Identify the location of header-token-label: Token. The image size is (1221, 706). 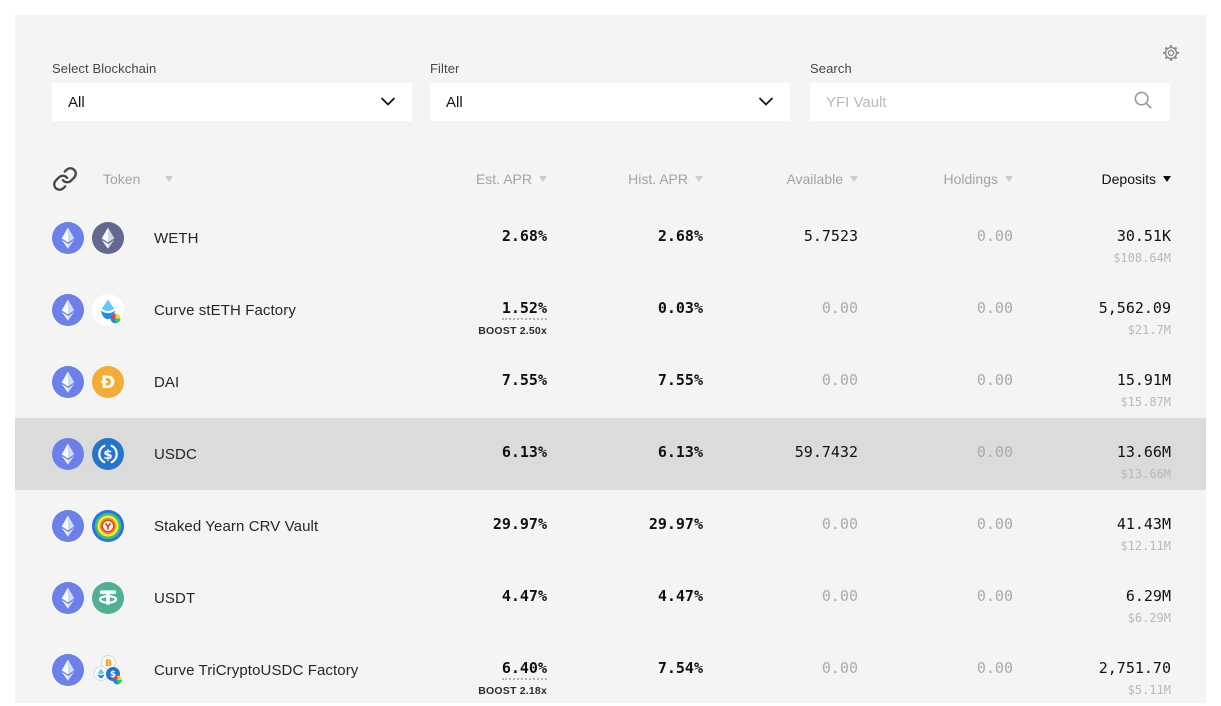
(122, 178).